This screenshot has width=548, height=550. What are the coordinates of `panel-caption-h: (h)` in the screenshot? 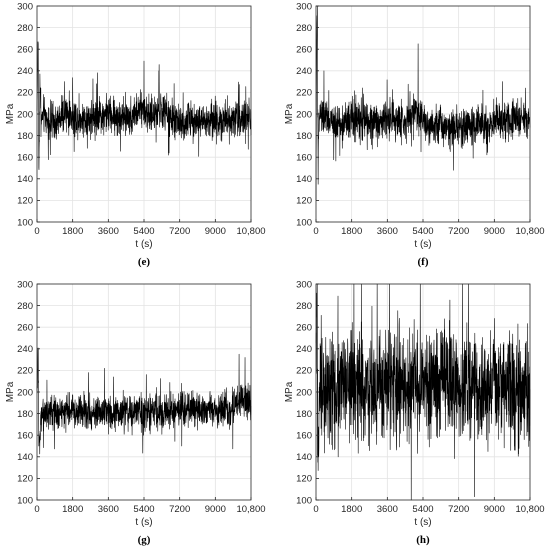 It's located at (423, 540).